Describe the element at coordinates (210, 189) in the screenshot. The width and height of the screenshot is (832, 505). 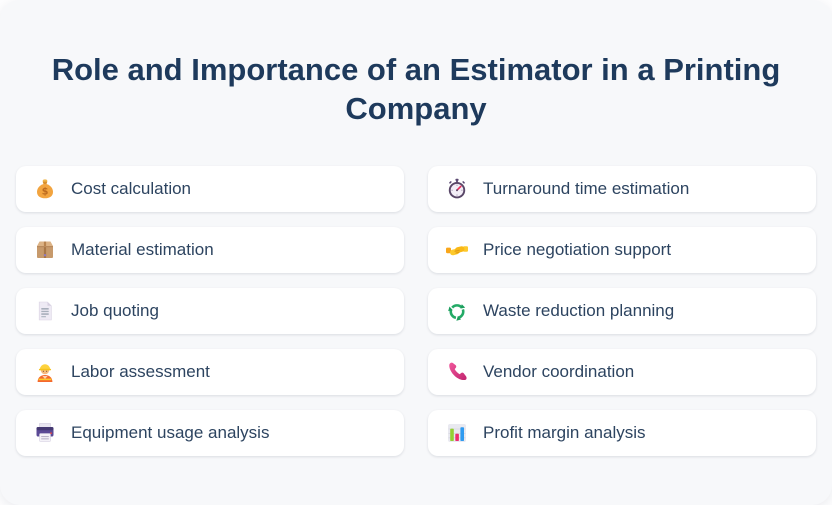
I see `list-item: $ Cost calculation` at that location.